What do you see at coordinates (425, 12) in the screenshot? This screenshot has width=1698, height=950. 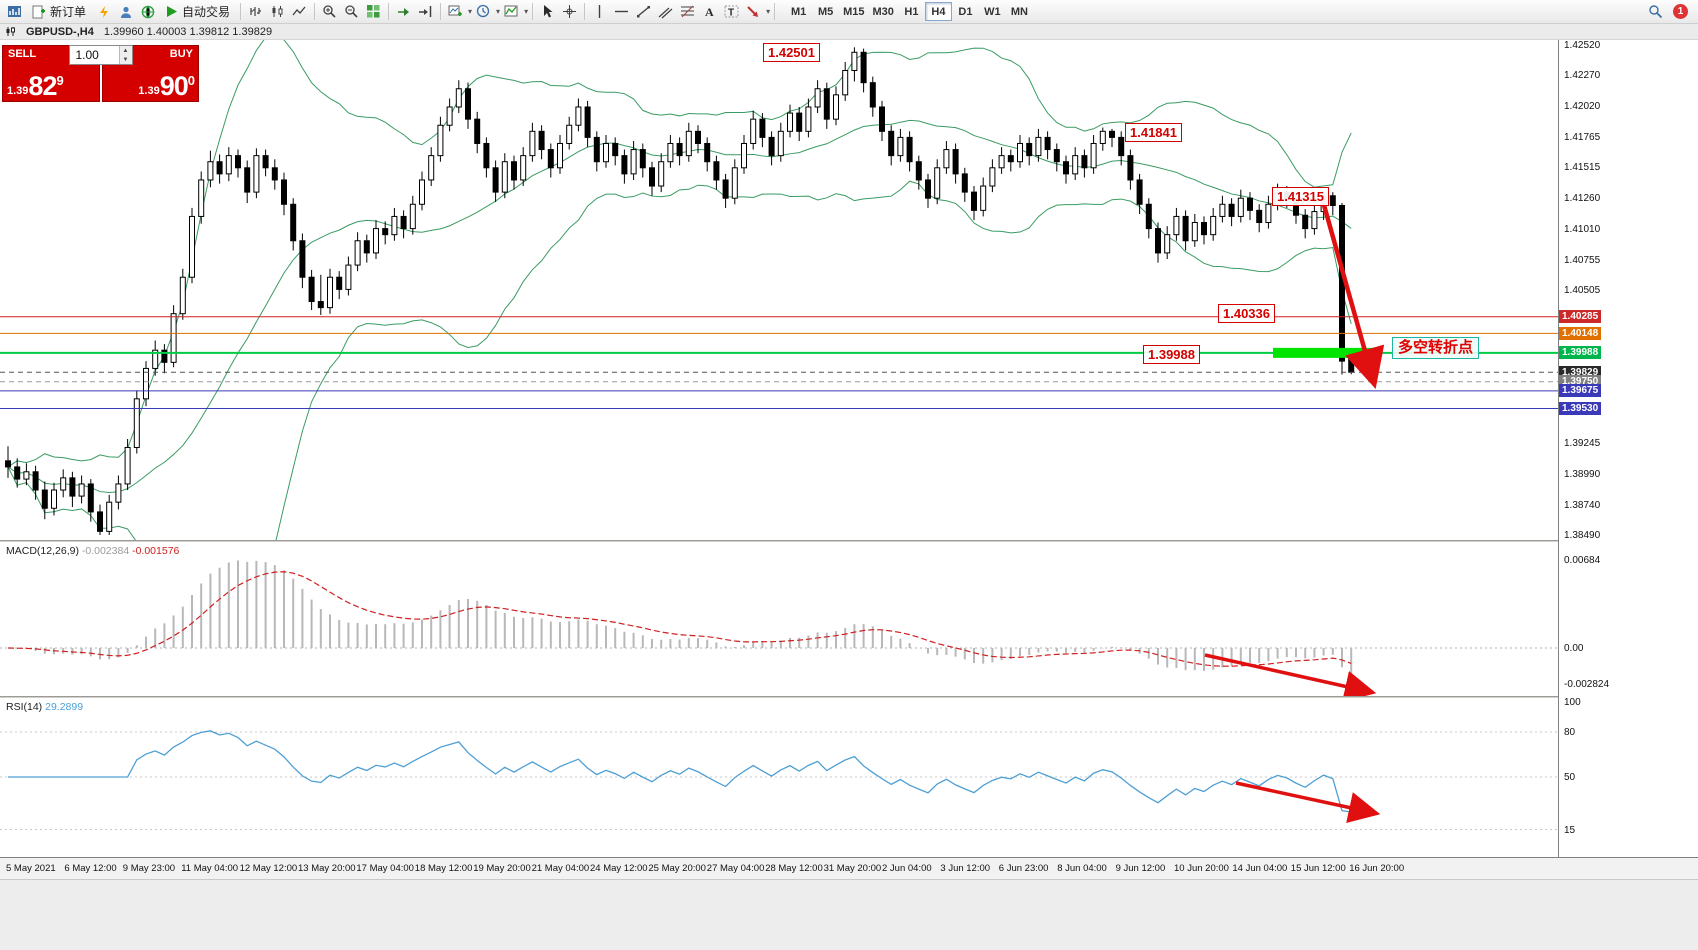 I see `chart-shift-icon` at bounding box center [425, 12].